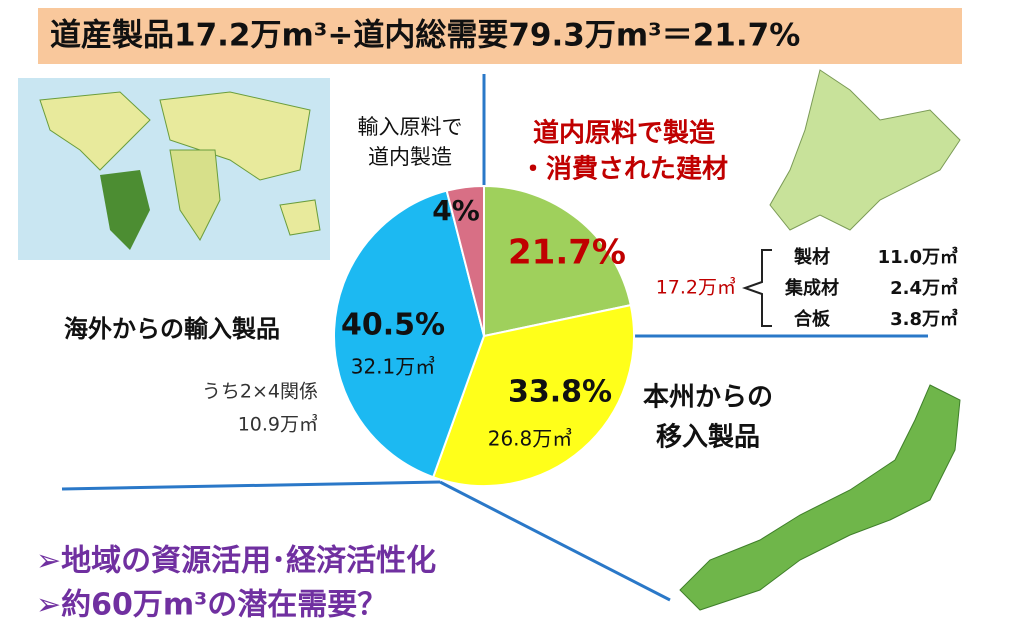 This screenshot has height=635, width=1024. What do you see at coordinates (756, 288) in the screenshot?
I see `bracket` at bounding box center [756, 288].